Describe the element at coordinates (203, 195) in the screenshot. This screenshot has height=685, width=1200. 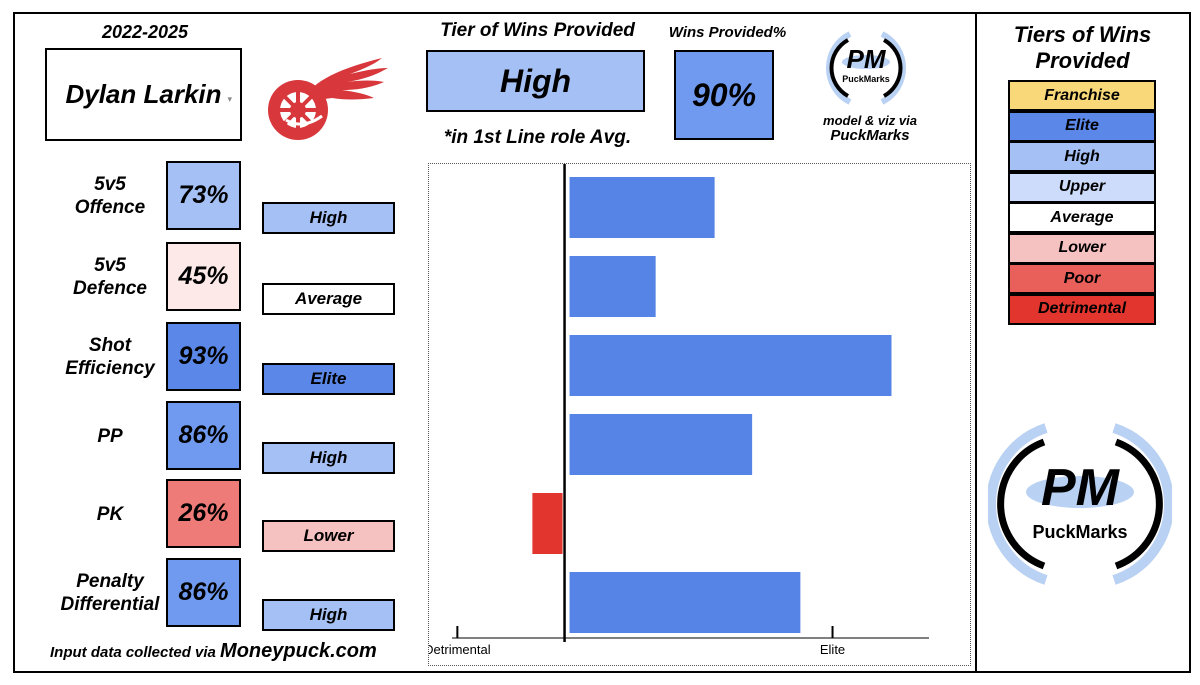
I see `stat-percent: 73%` at that location.